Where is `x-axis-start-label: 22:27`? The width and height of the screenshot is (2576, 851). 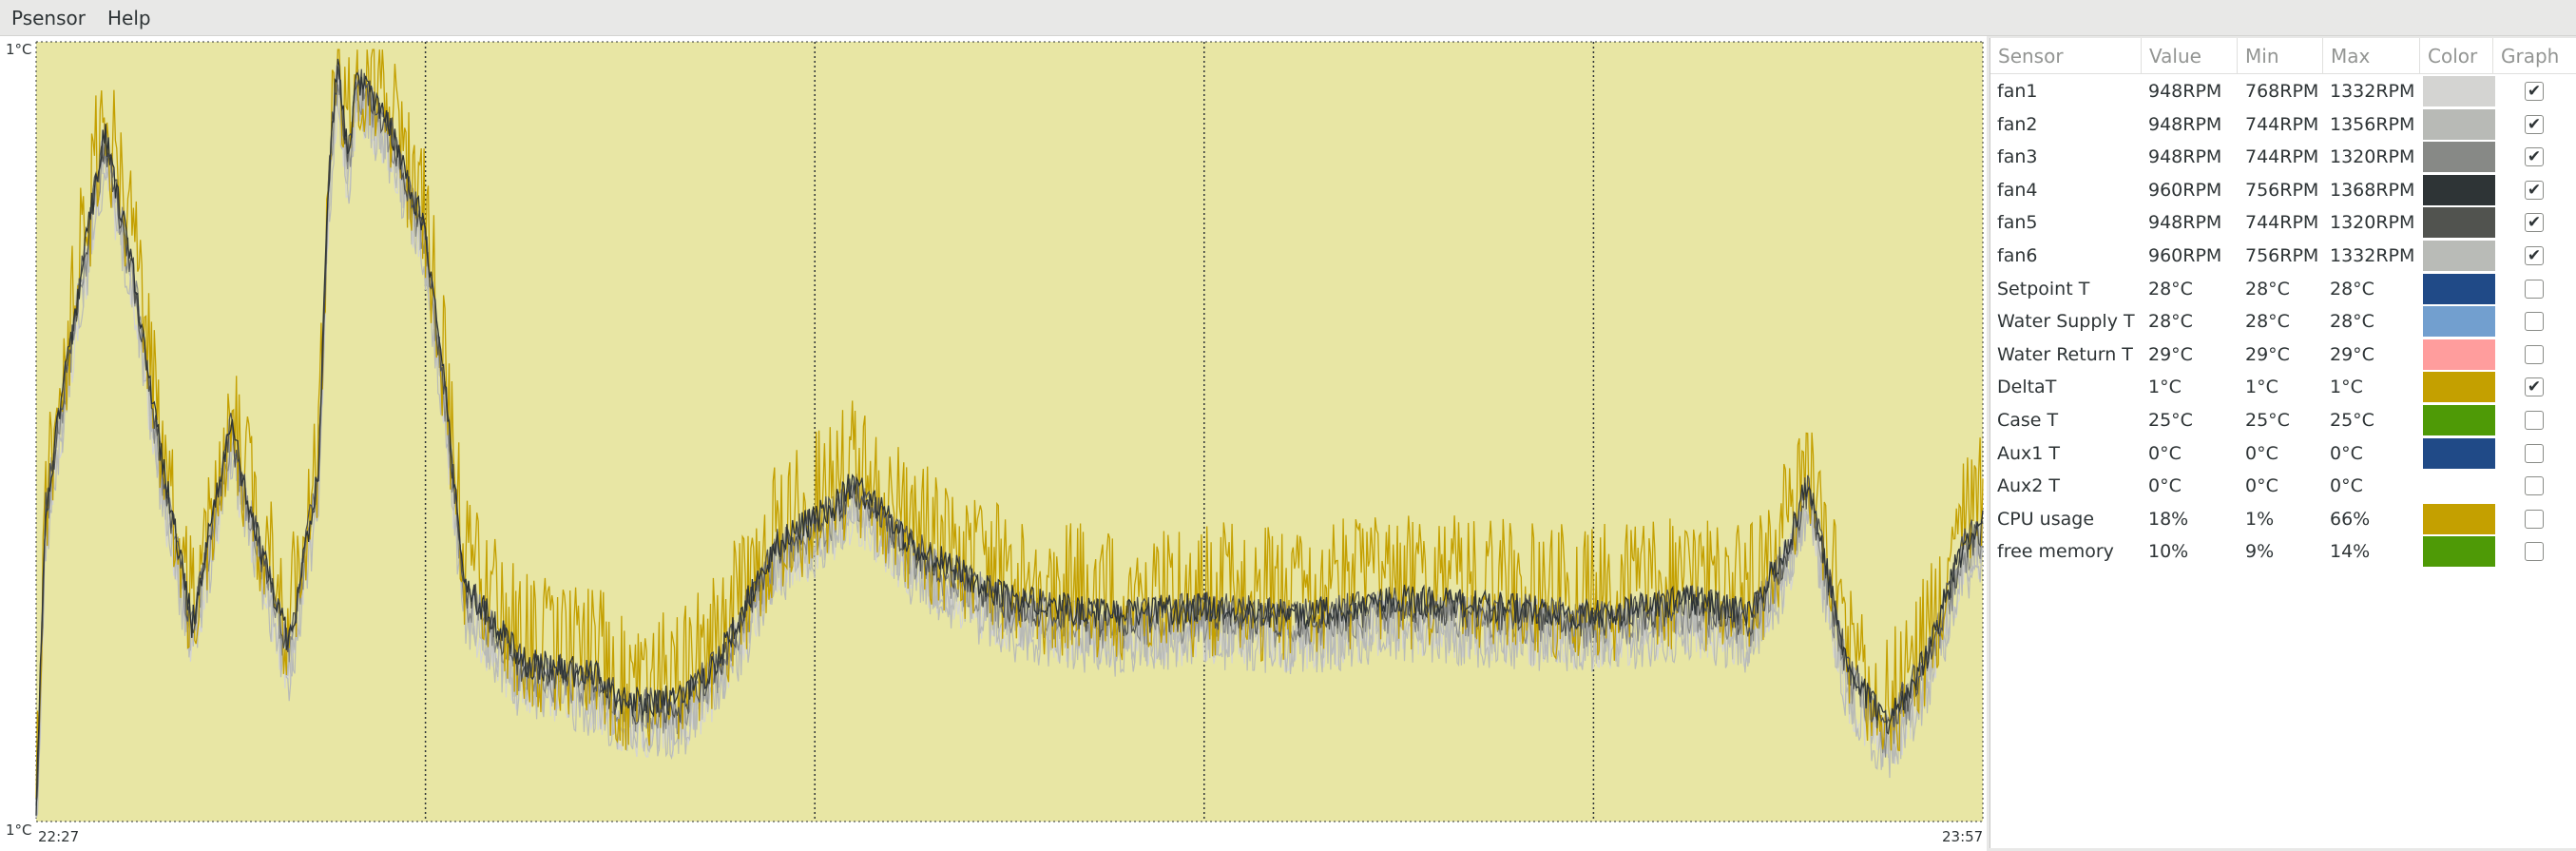 x-axis-start-label: 22:27 is located at coordinates (59, 837).